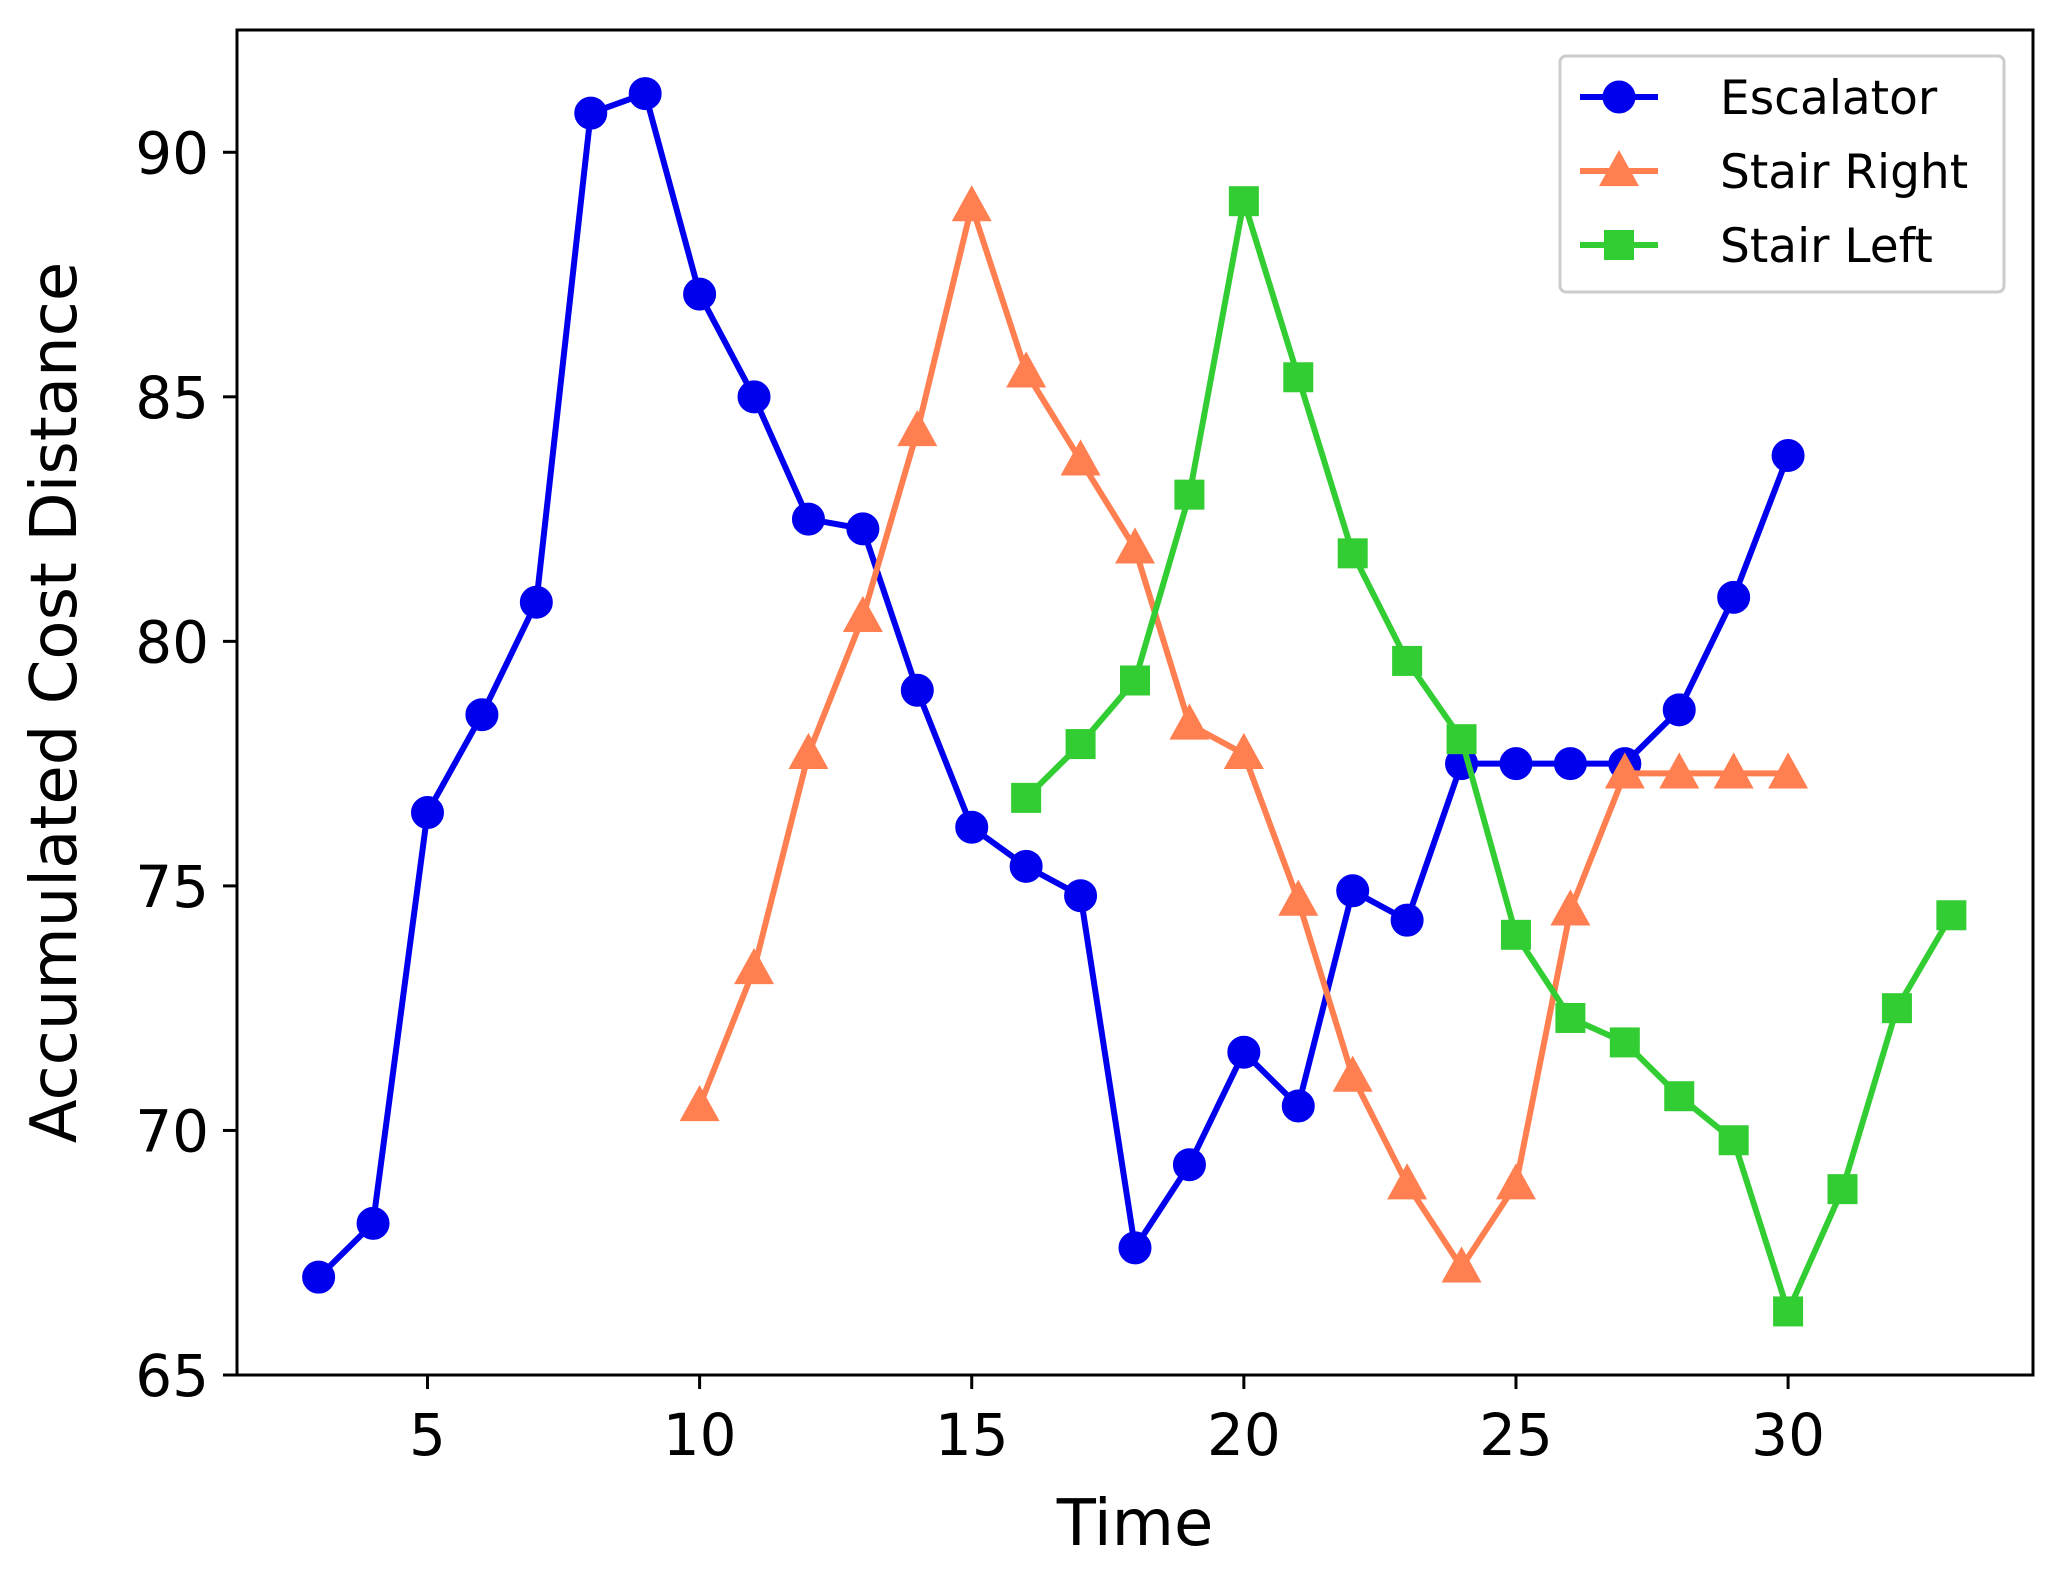 The height and width of the screenshot is (1575, 2061). I want to click on y-tick-label: 65, so click(172, 1376).